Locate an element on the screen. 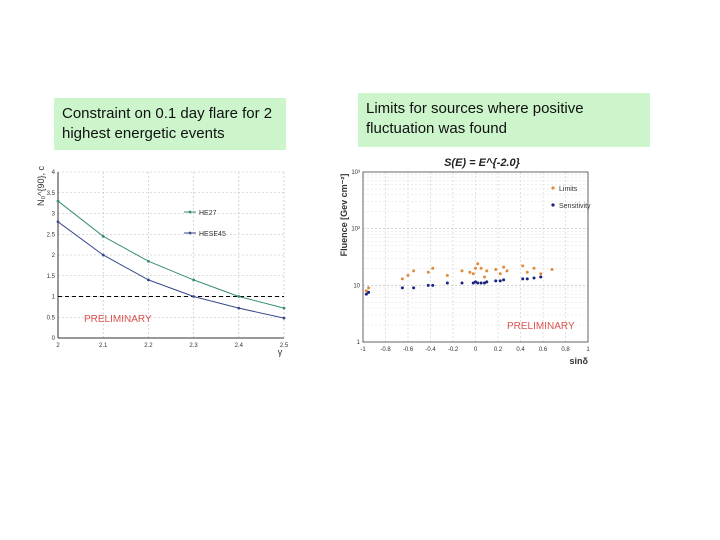  y-tick-label: 2 is located at coordinates (54, 256).